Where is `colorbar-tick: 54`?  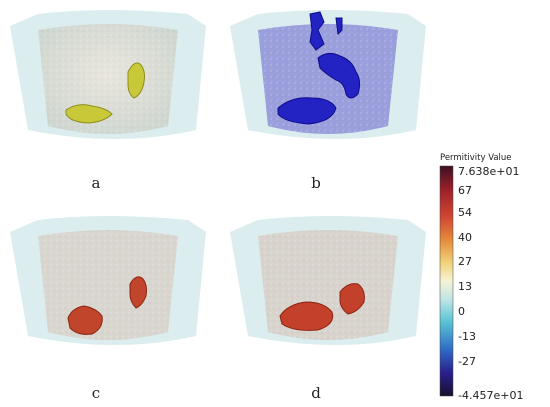
colorbar-tick: 54 is located at coordinates (465, 212).